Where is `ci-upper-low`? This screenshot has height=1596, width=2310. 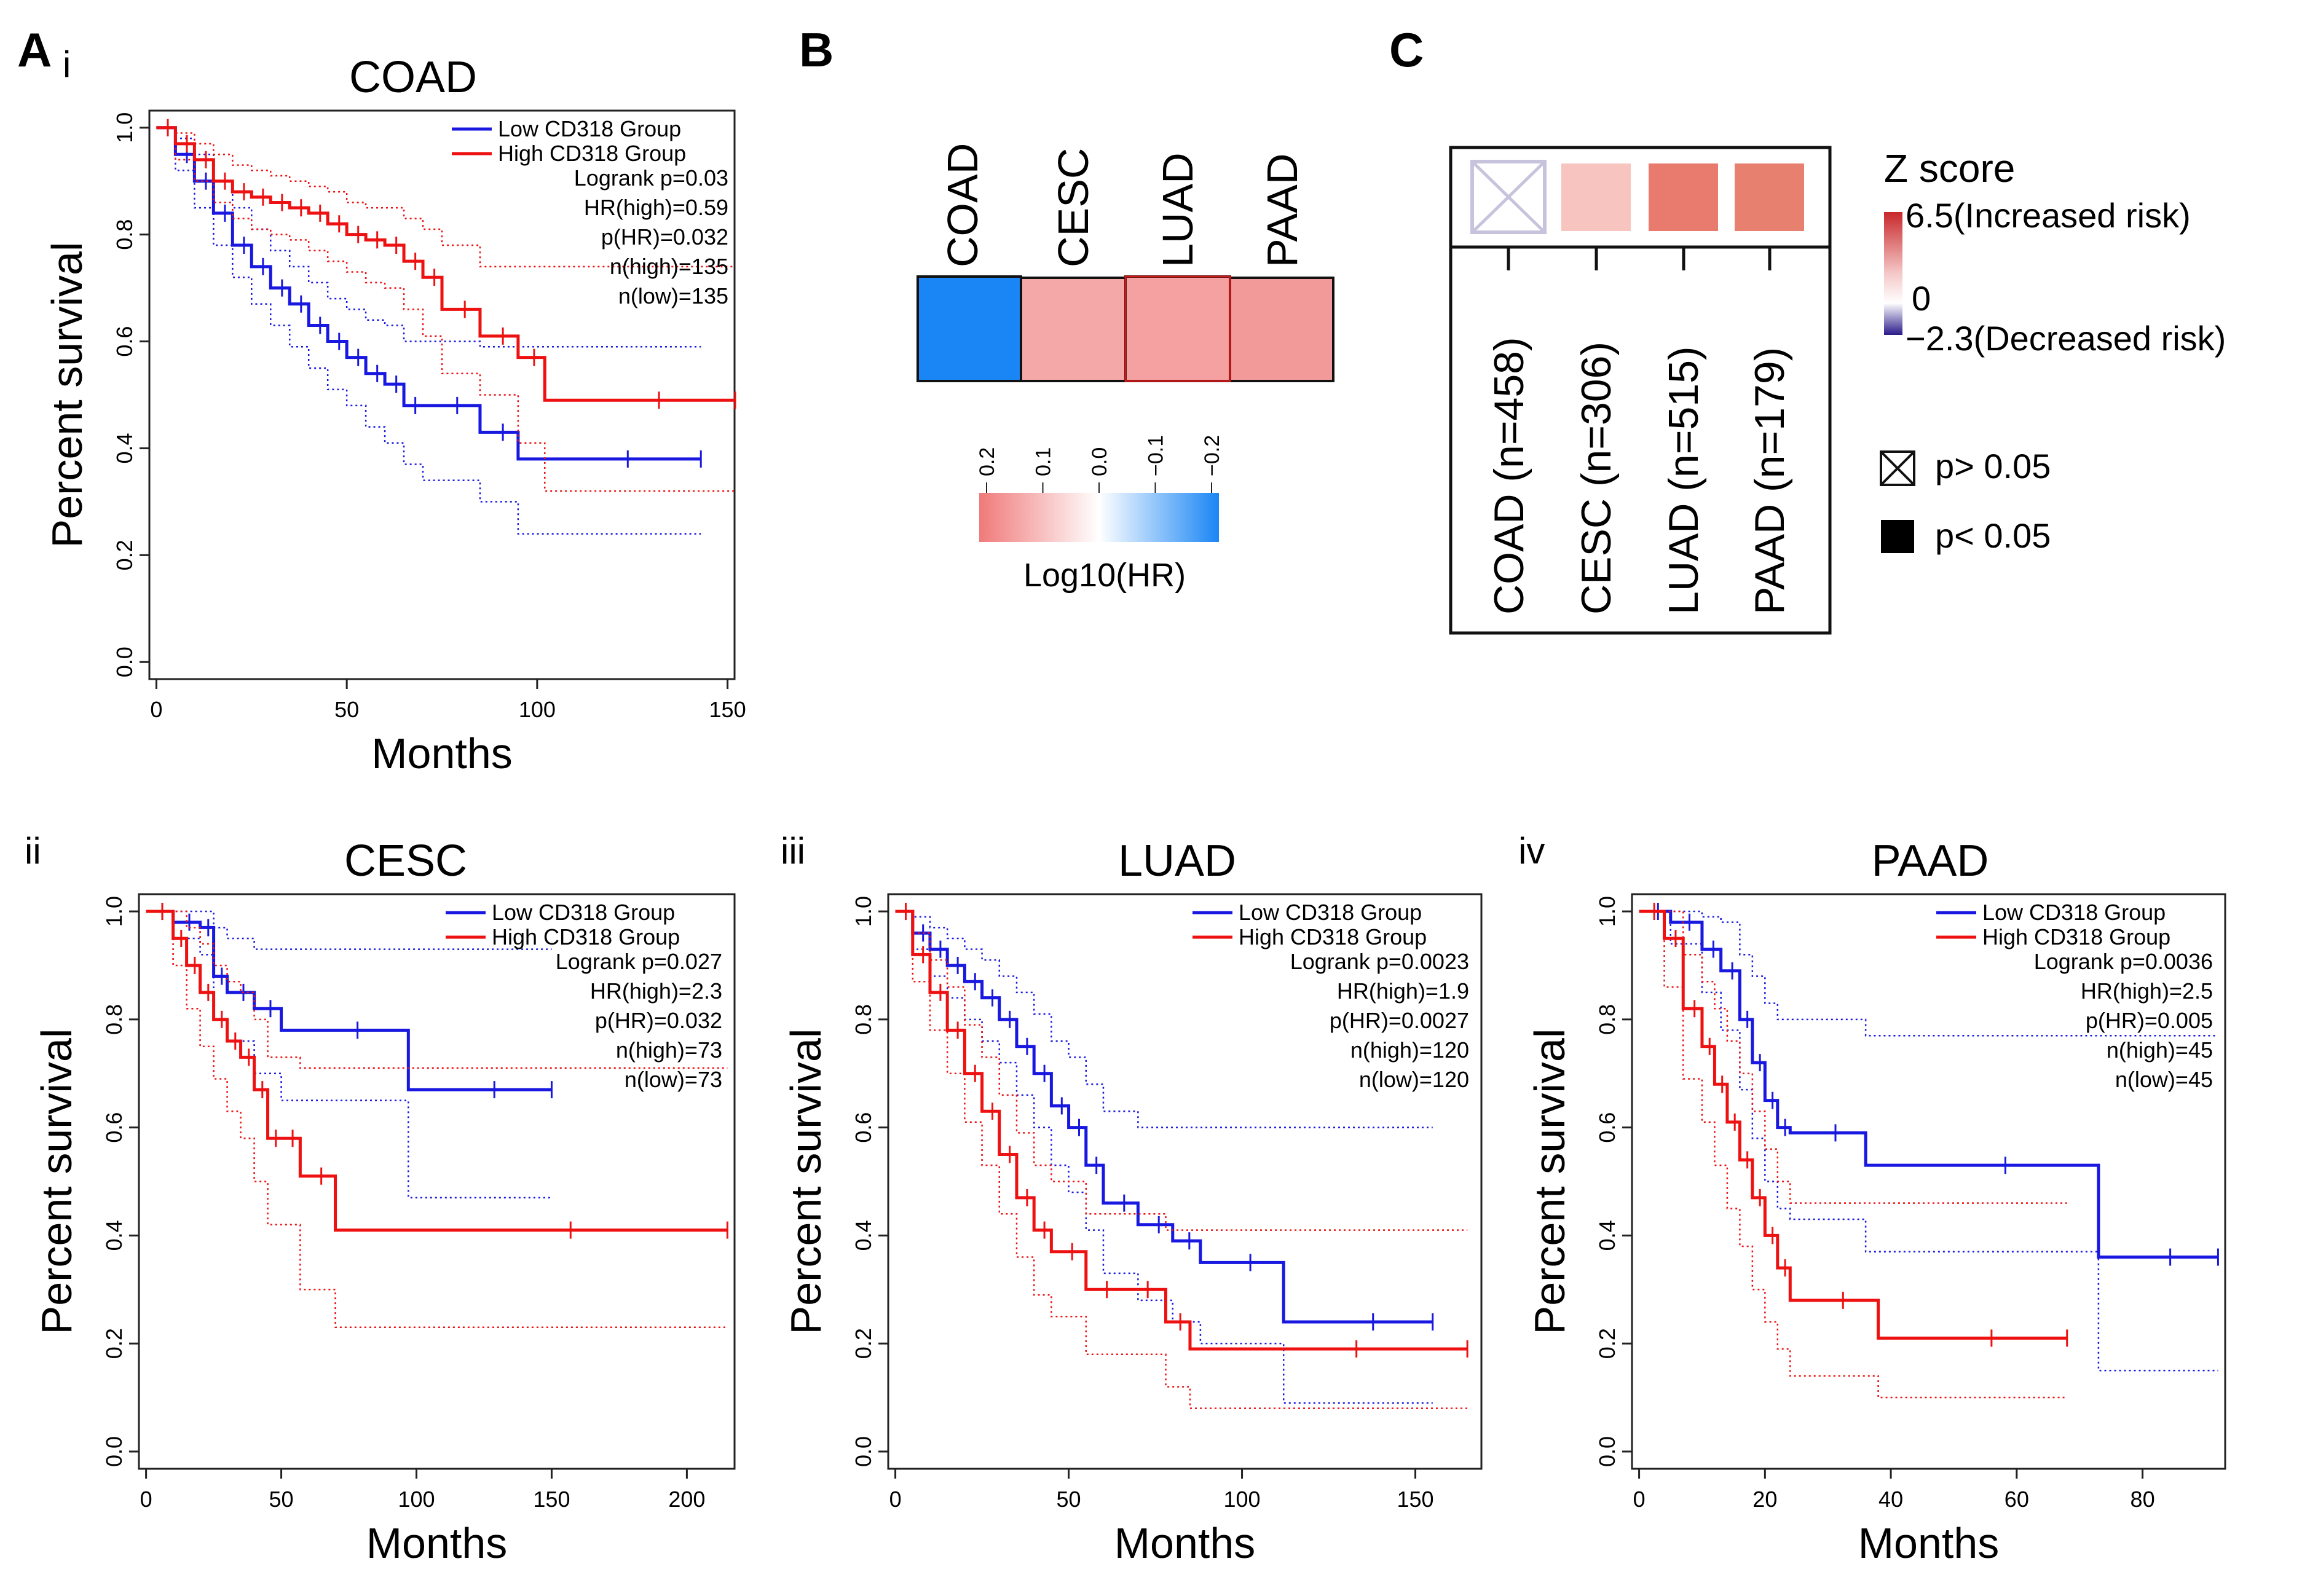 ci-upper-low is located at coordinates (349, 930).